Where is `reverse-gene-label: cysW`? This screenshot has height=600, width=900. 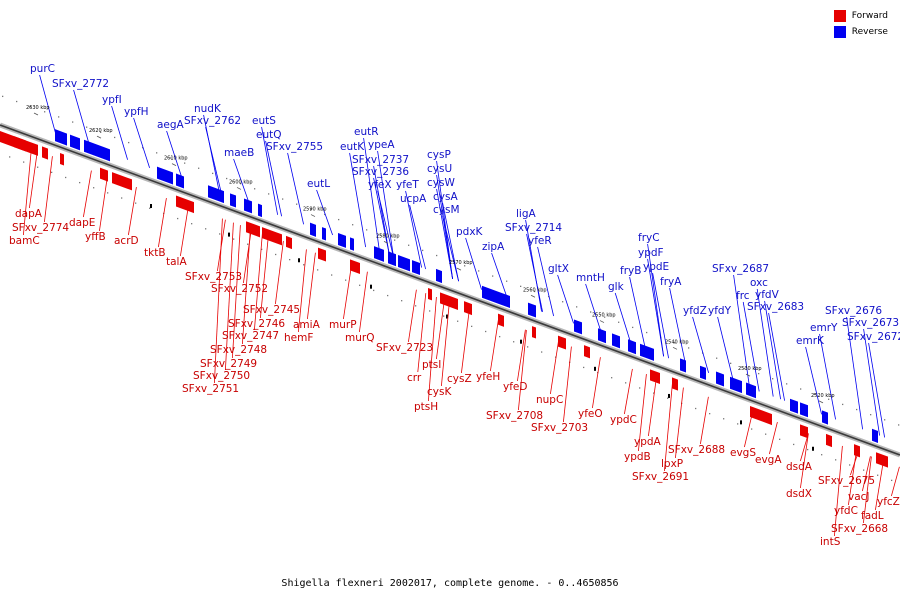 reverse-gene-label: cysW is located at coordinates (441, 183).